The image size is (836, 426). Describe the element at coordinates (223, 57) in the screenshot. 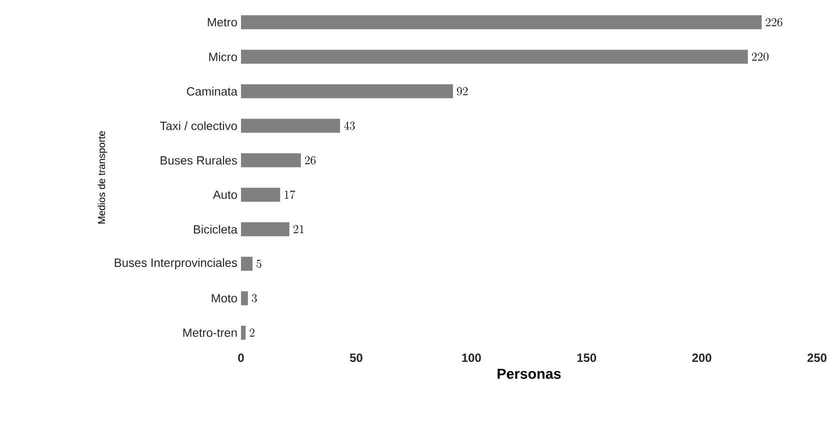

I see `y-tick-label: Micro` at that location.